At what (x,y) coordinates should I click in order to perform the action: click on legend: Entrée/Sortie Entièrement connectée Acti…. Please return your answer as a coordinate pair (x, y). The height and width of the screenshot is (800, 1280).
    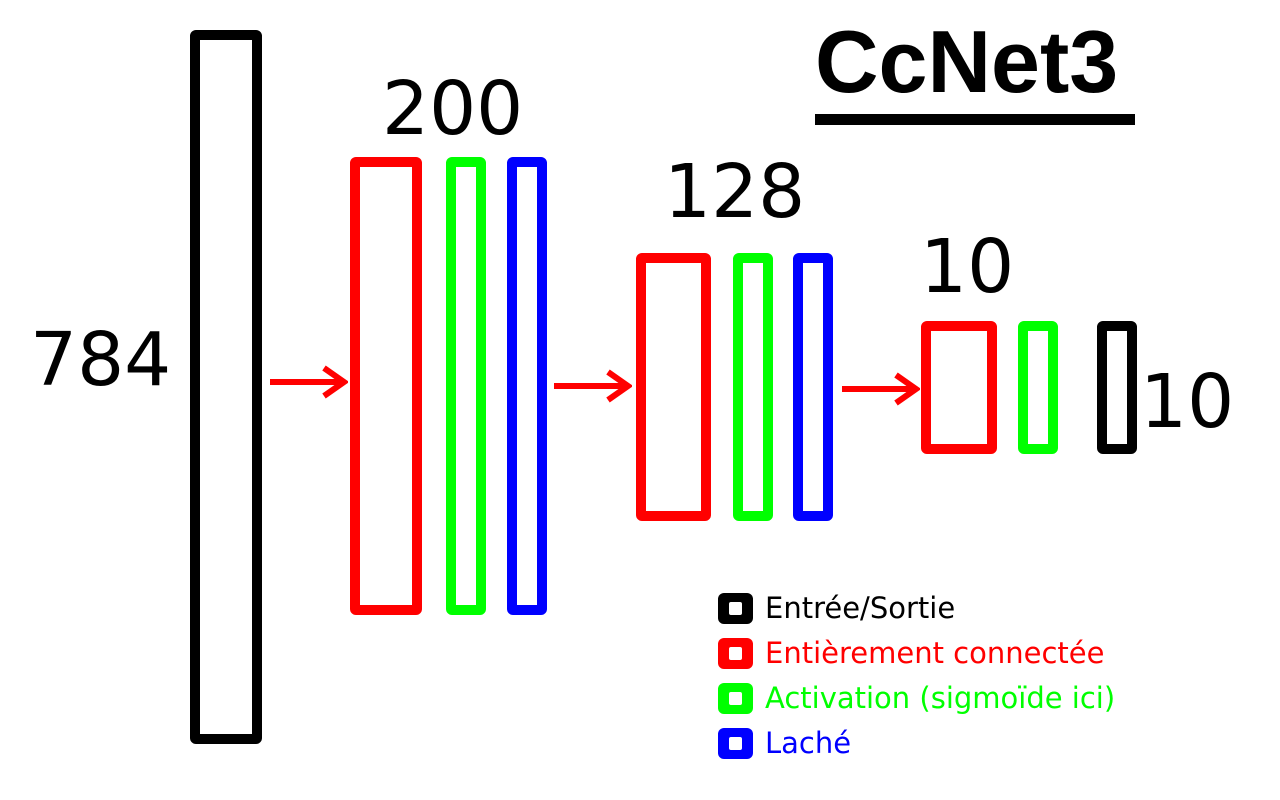
    Looking at the image, I should click on (916, 676).